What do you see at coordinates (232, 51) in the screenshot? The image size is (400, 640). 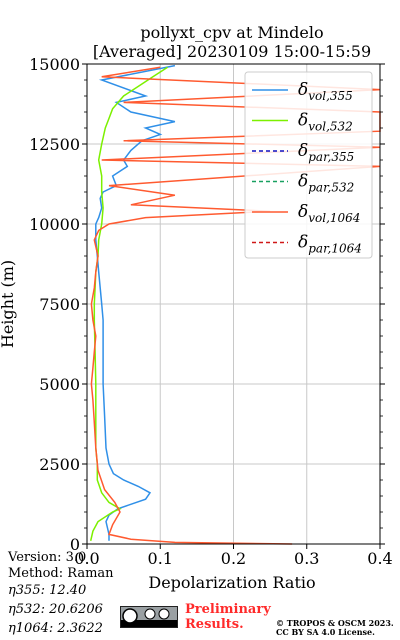 I see `chart-subtitle: [Averaged] 20230109 15:00-15:59` at bounding box center [232, 51].